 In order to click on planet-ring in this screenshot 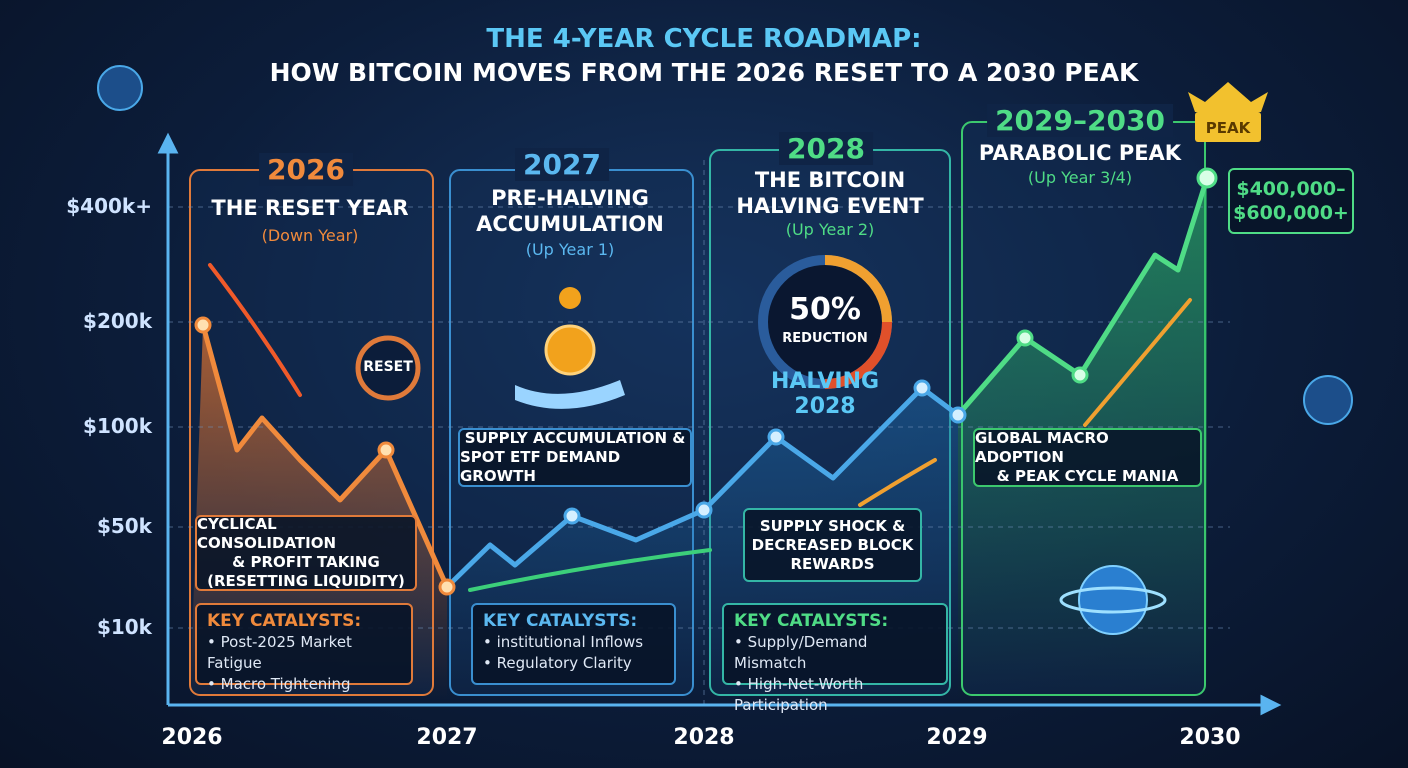, I will do `click(1113, 600)`.